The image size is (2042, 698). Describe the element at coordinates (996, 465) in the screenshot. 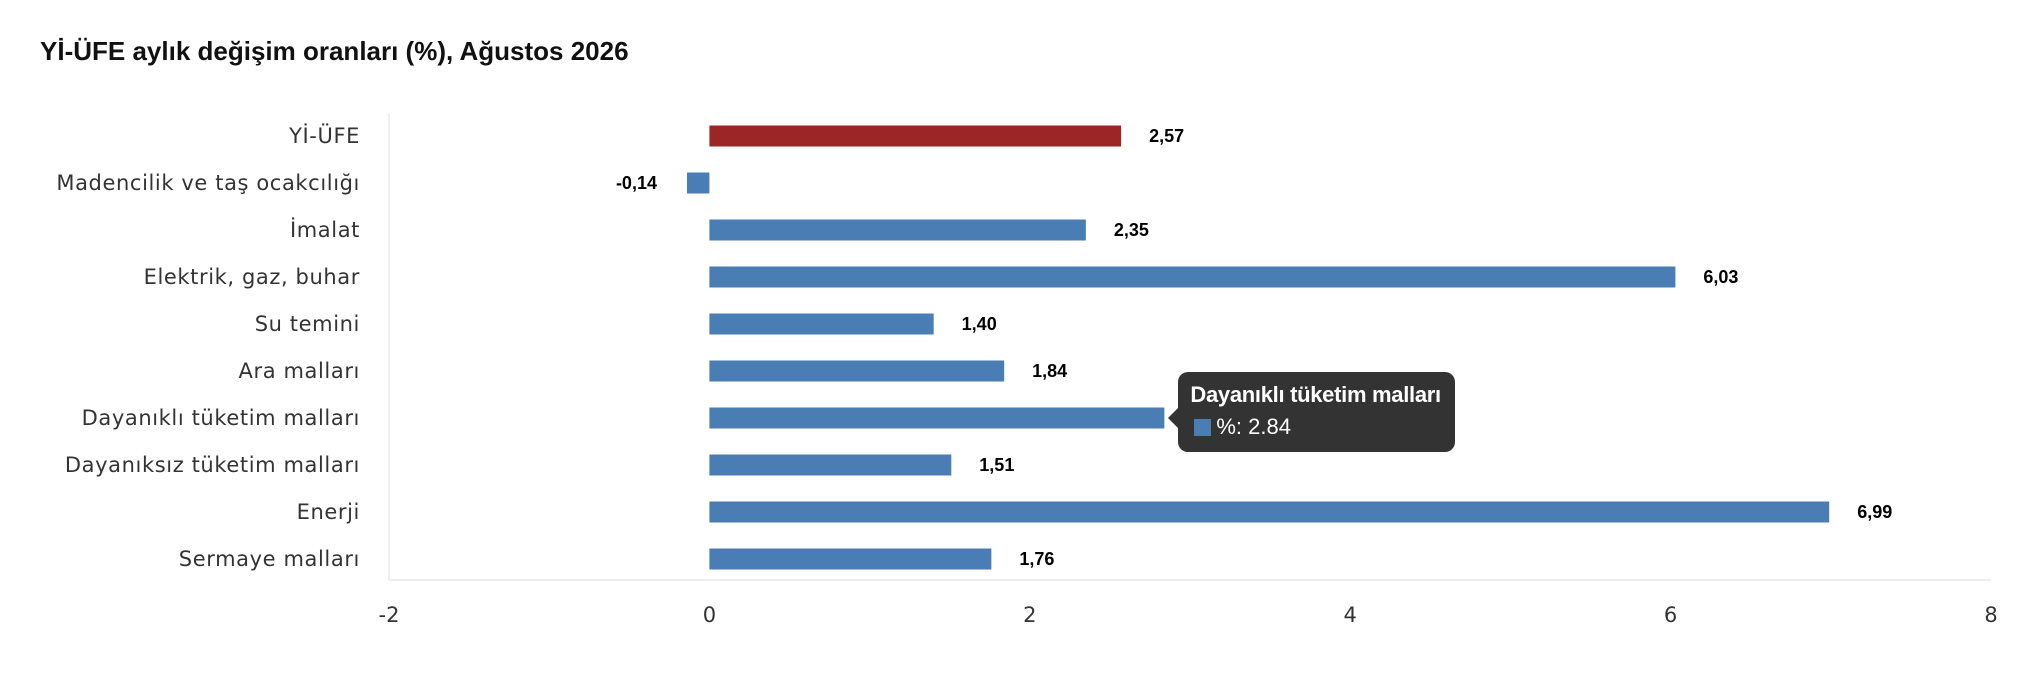

I see `data-label: 1,51` at that location.